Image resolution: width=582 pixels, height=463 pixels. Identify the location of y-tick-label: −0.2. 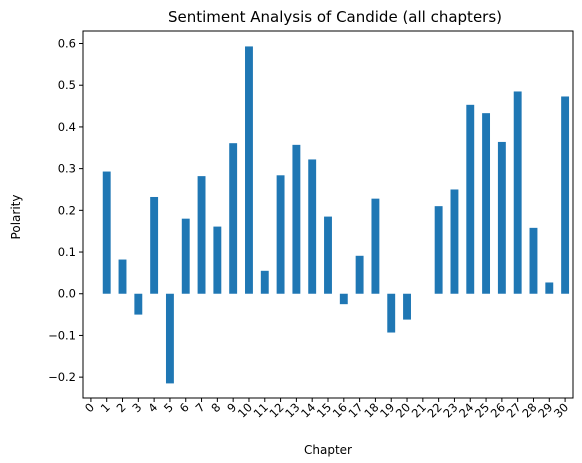
(62, 377).